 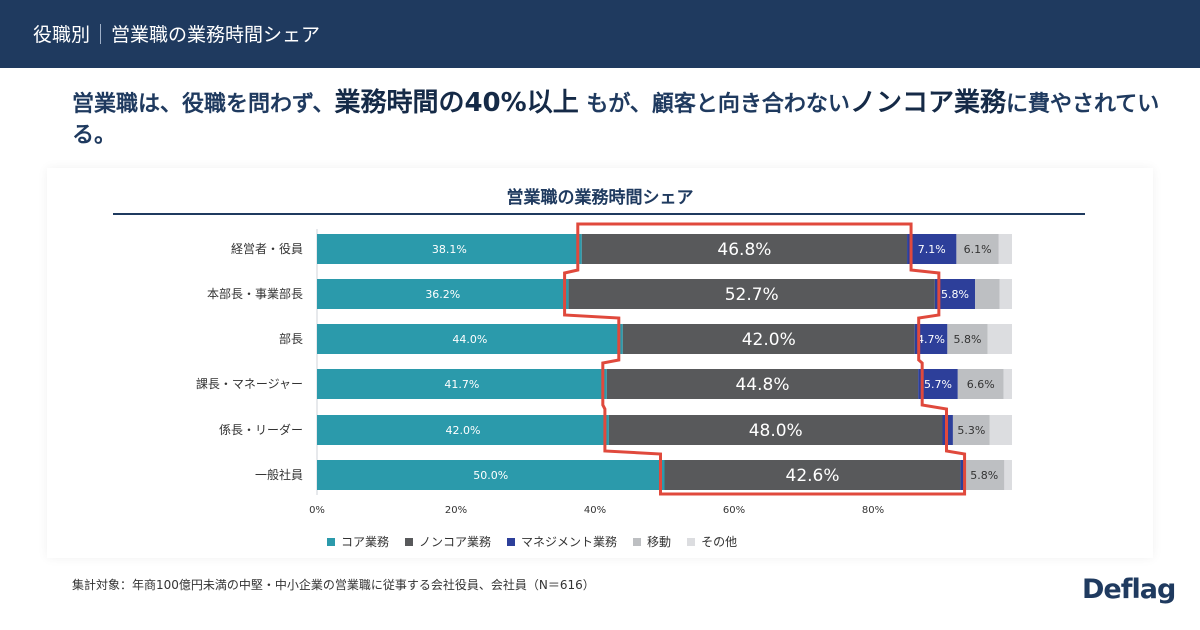 I want to click on data-label: 38.1%, so click(x=449, y=249).